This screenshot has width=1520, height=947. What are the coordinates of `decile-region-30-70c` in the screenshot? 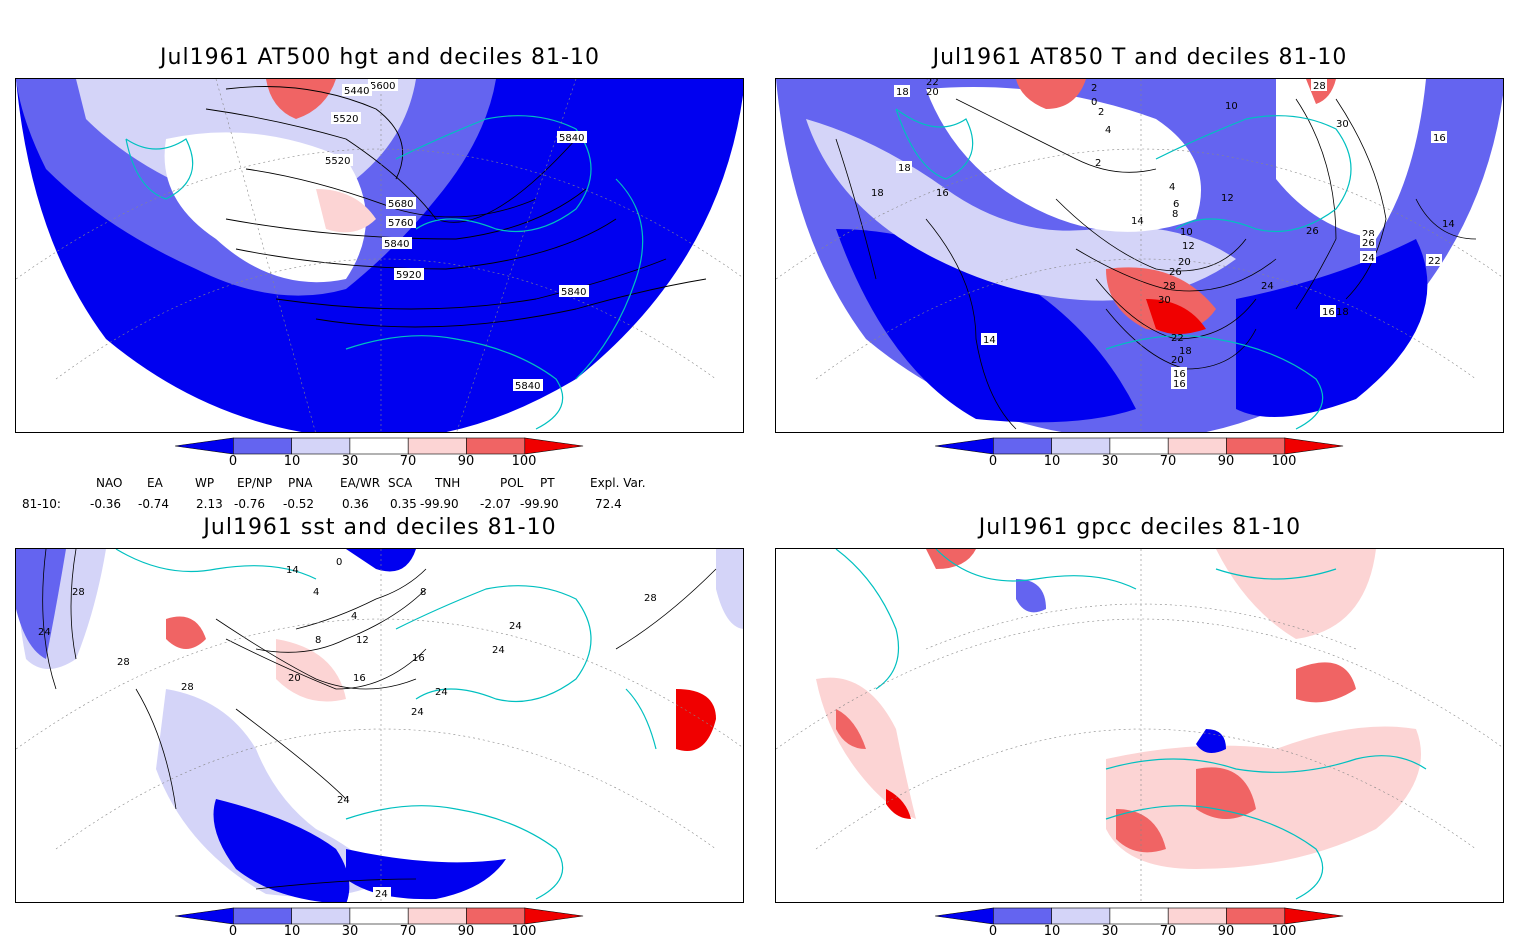 It's located at (729, 589).